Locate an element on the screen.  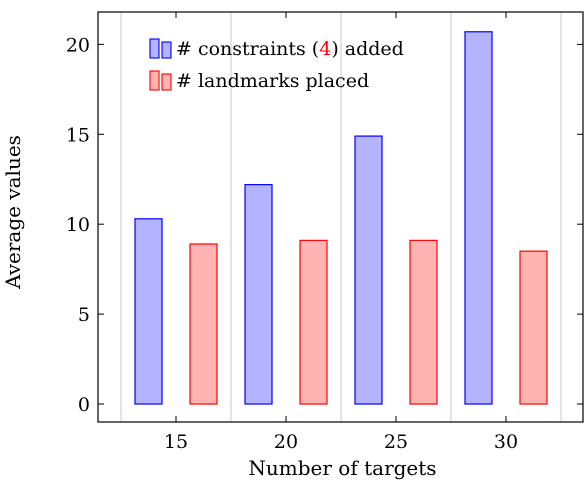
y-tick-label: 15 is located at coordinates (78, 135).